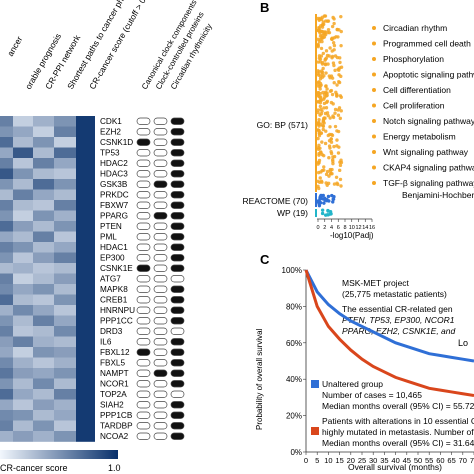 Image resolution: width=474 pixels, height=474 pixels. Describe the element at coordinates (472, 460) in the screenshot. I see `c-x-tick-label: 75` at that location.